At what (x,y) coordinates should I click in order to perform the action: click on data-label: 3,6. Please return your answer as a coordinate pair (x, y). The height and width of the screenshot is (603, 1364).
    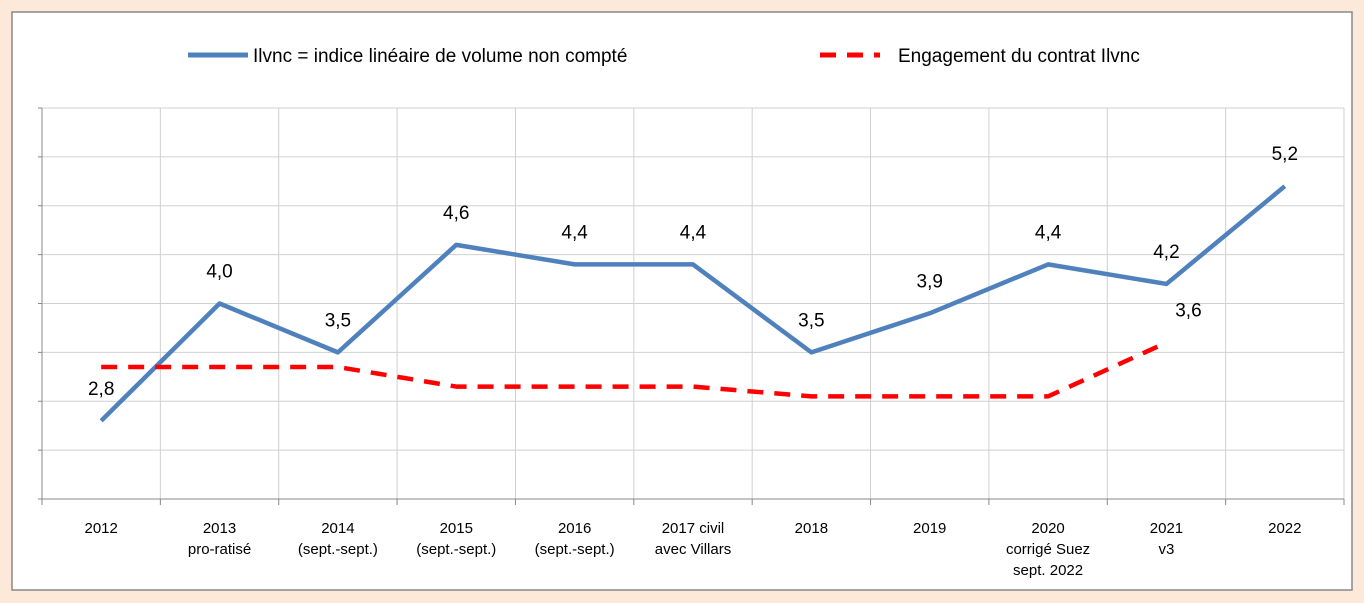
    Looking at the image, I should click on (1188, 311).